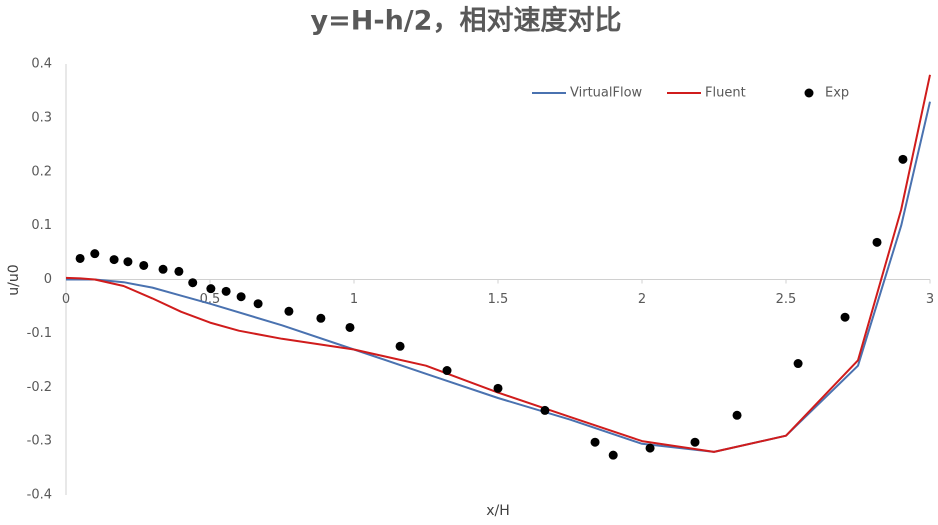 Image resolution: width=938 pixels, height=525 pixels. I want to click on legend-label: Exp, so click(837, 93).